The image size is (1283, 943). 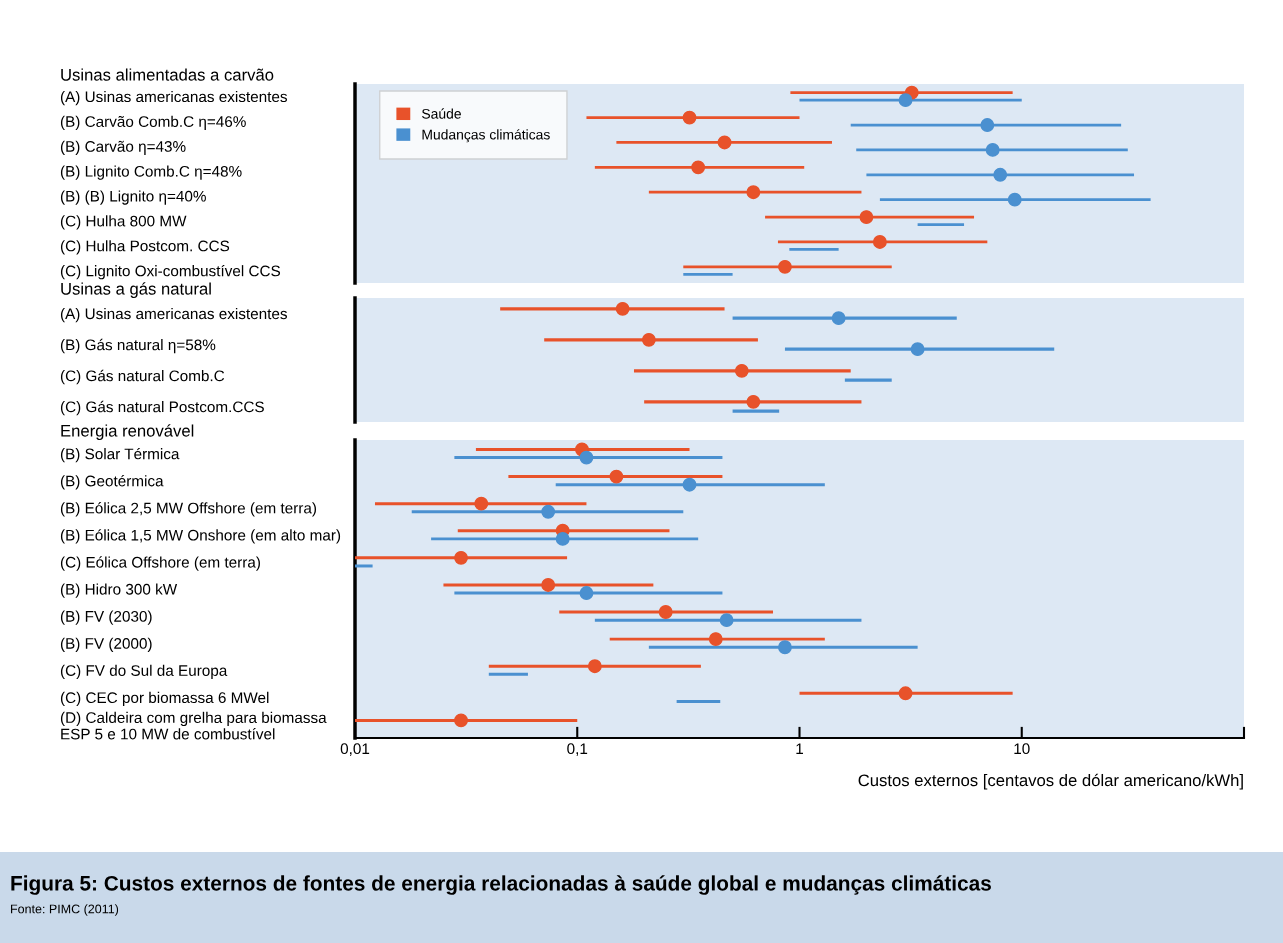 I want to click on text: Figura 5: Custos externos de fontes de energia relacionadas à saúde global e mudanças climáticas, so click(x=501, y=885).